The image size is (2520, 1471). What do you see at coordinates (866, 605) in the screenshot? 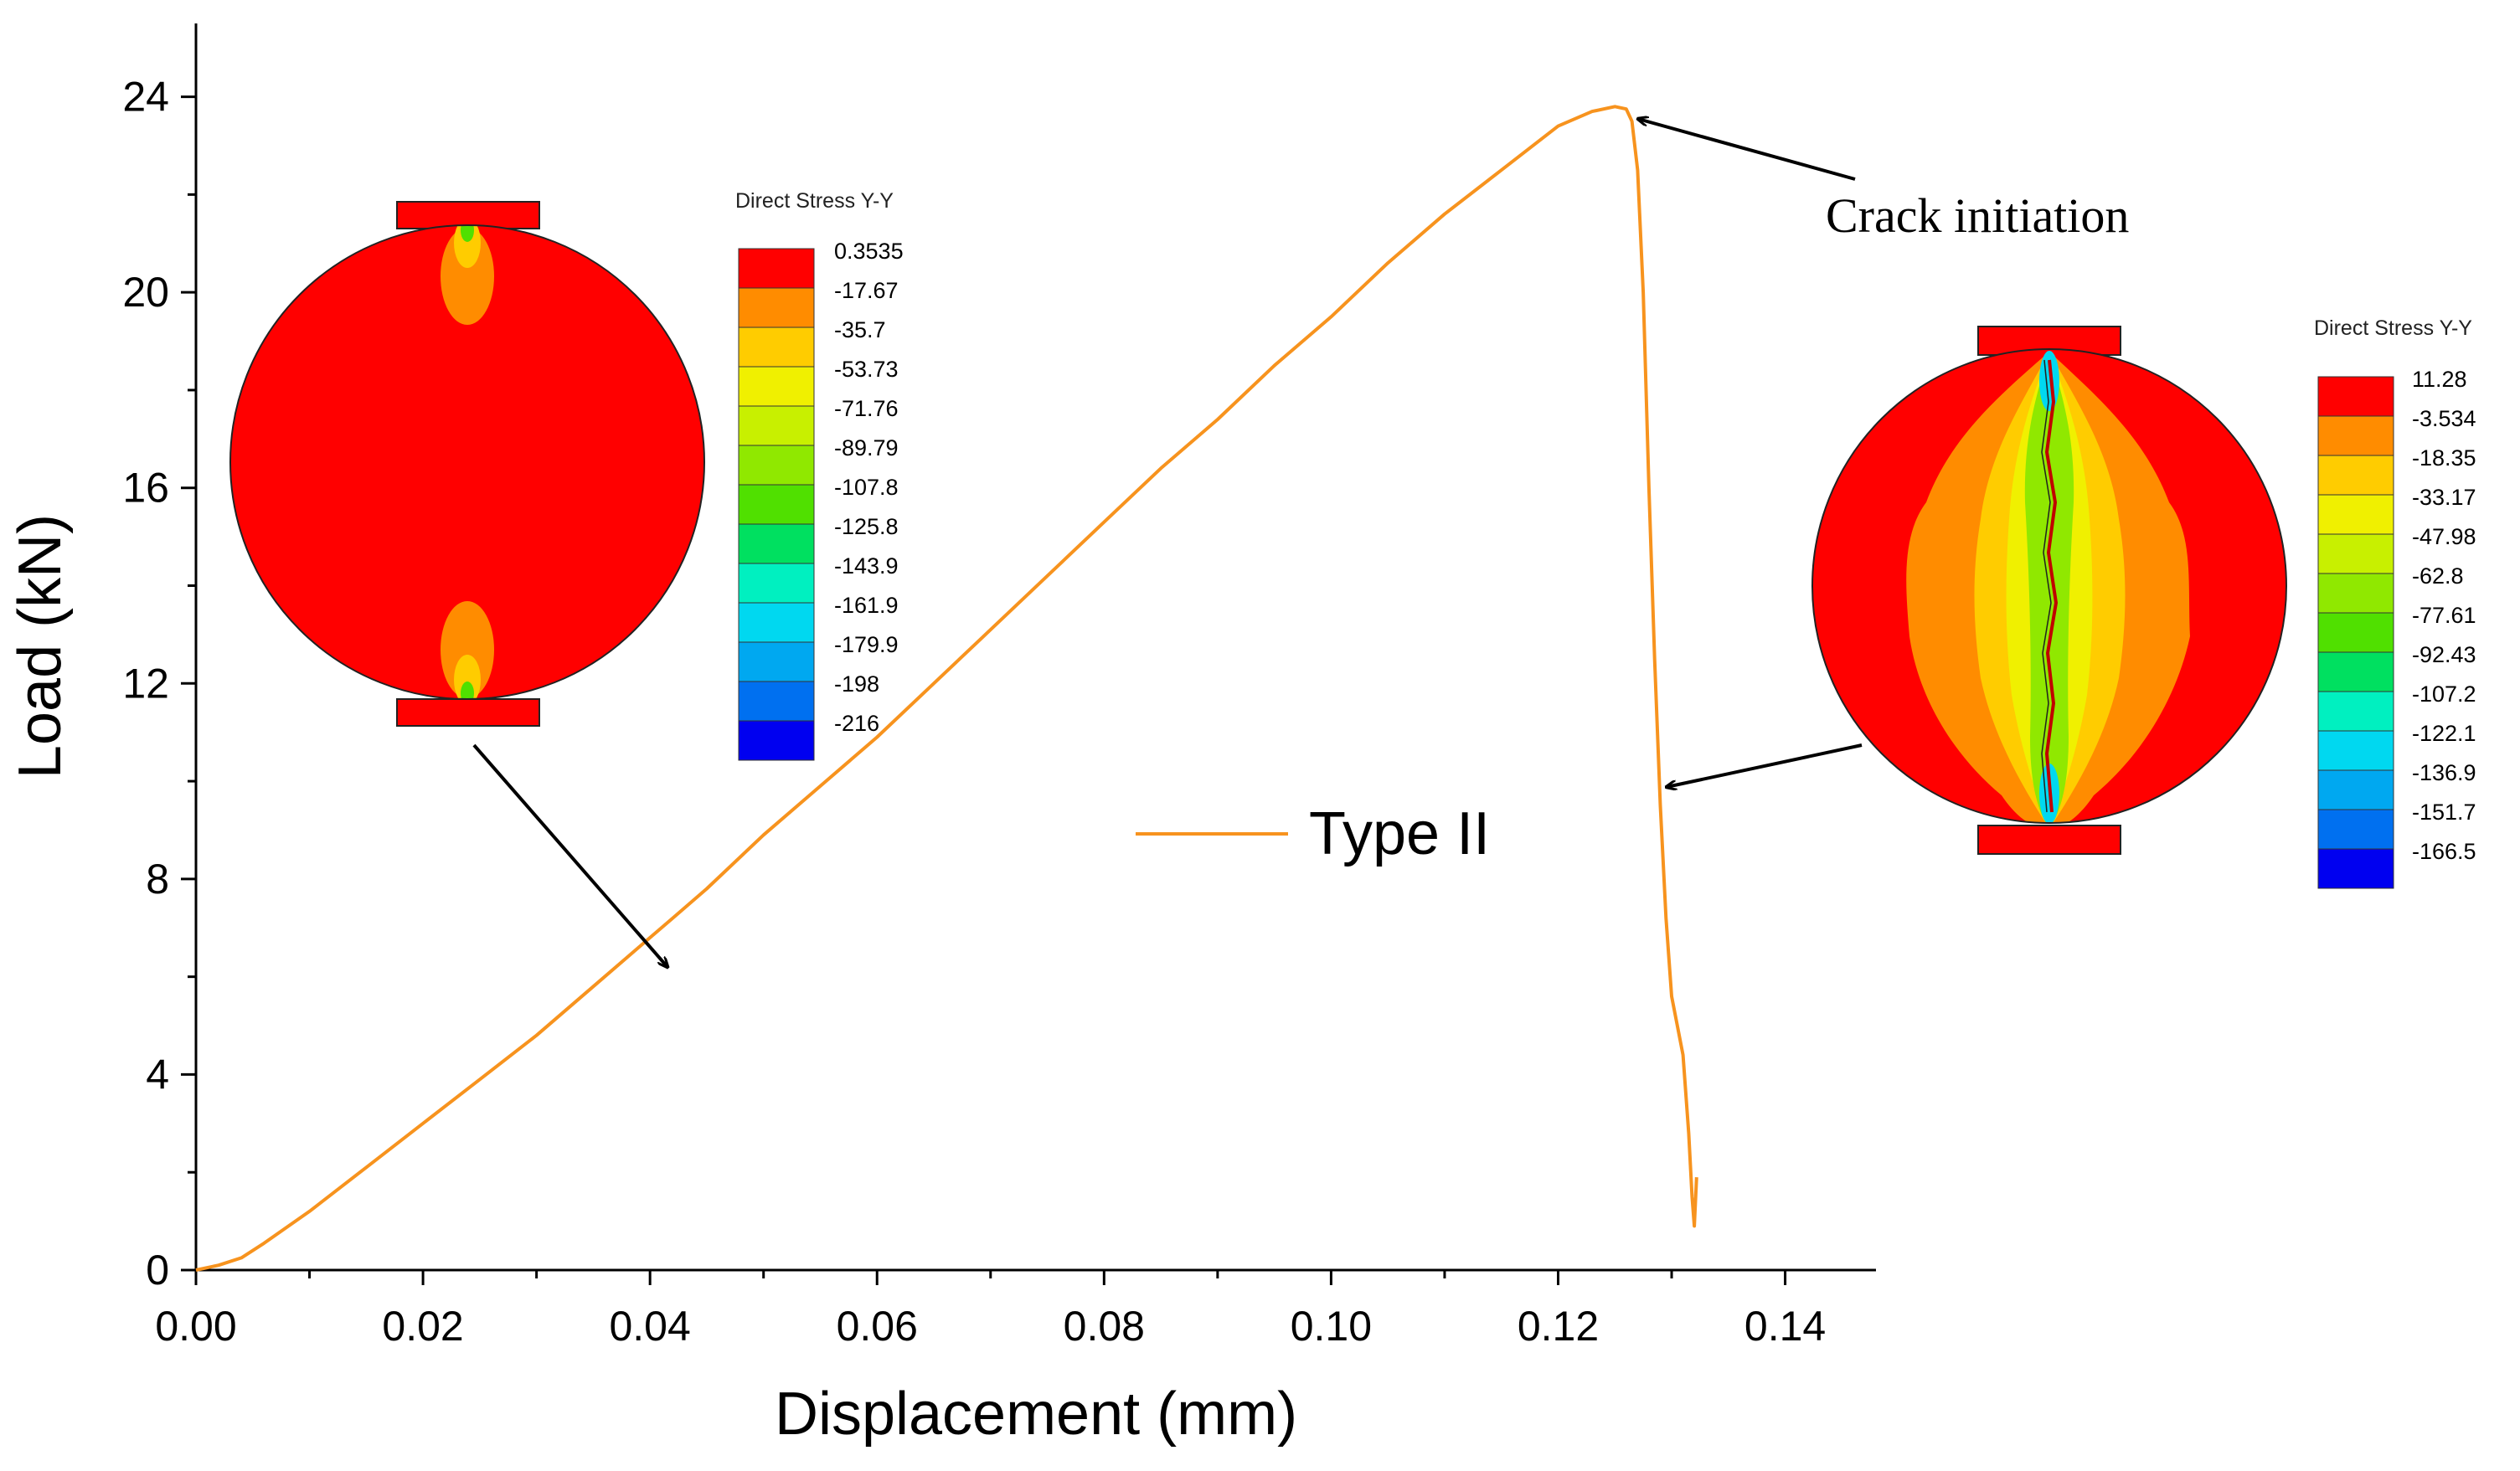
I see `scale-value-label: -161.9` at bounding box center [866, 605].